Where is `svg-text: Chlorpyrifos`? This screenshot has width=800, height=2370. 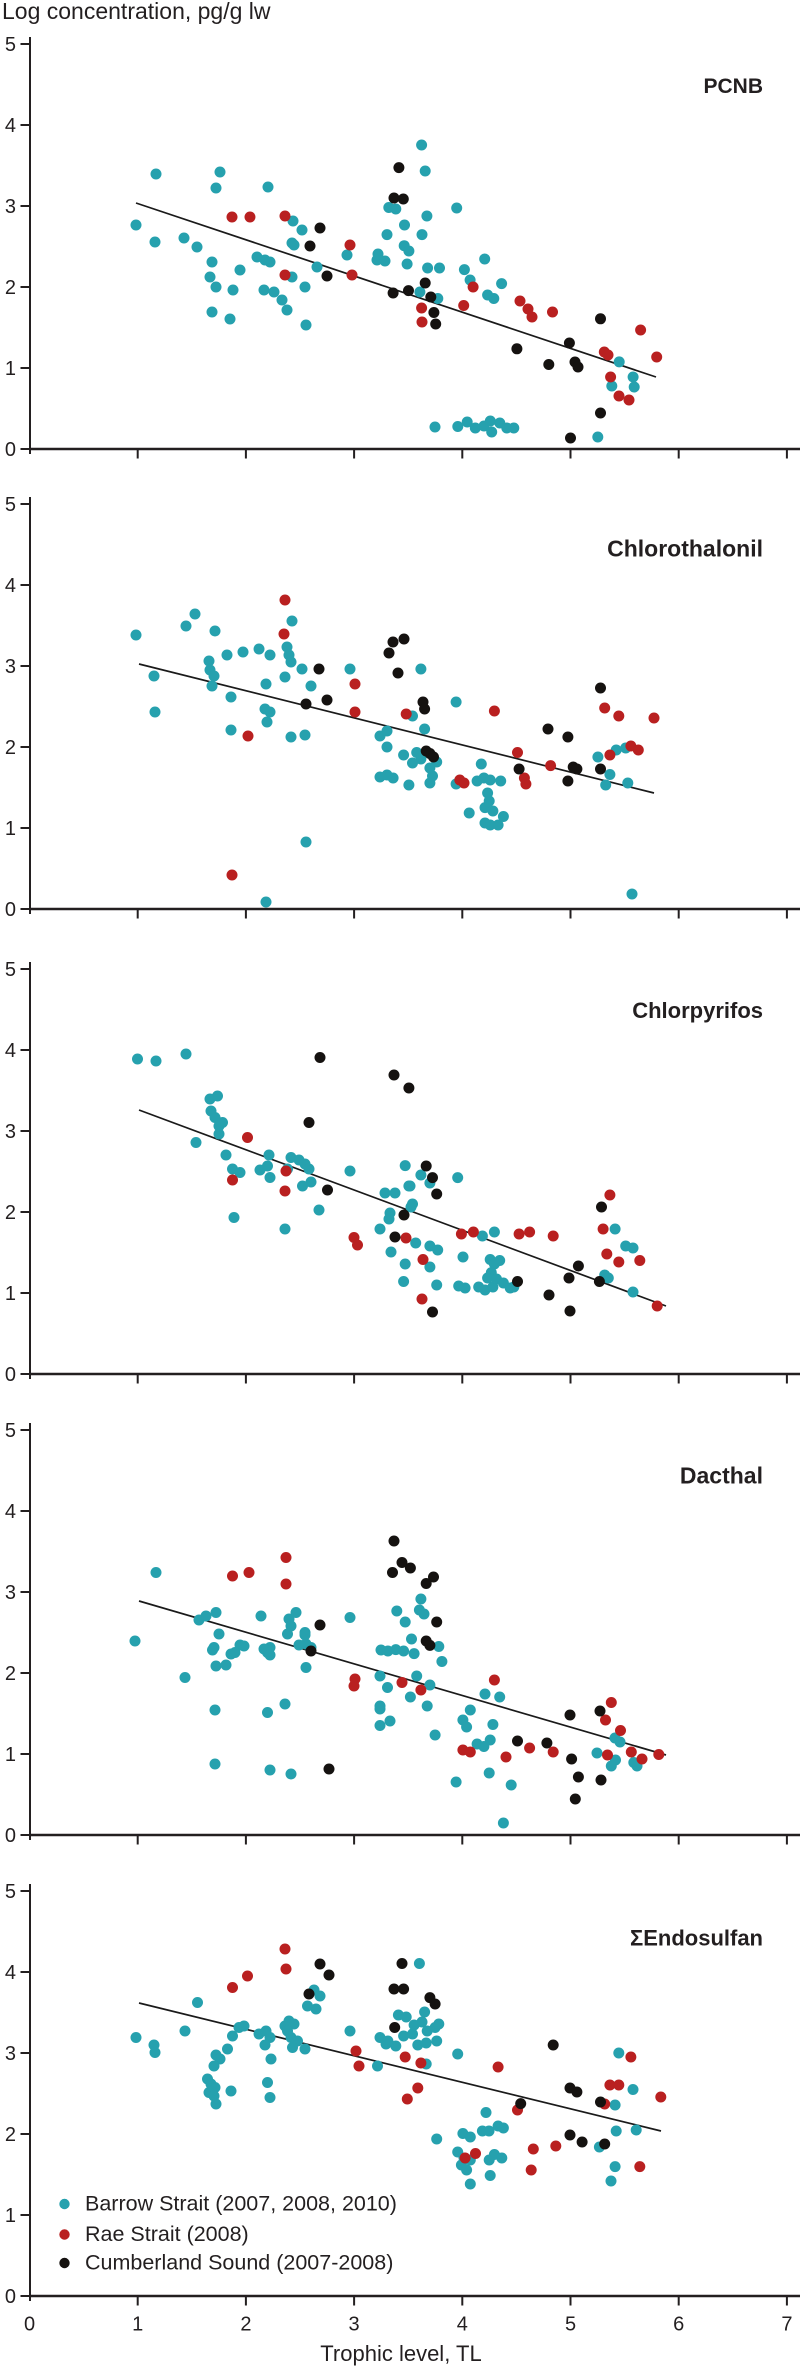
svg-text: Chlorpyrifos is located at coordinates (697, 1010).